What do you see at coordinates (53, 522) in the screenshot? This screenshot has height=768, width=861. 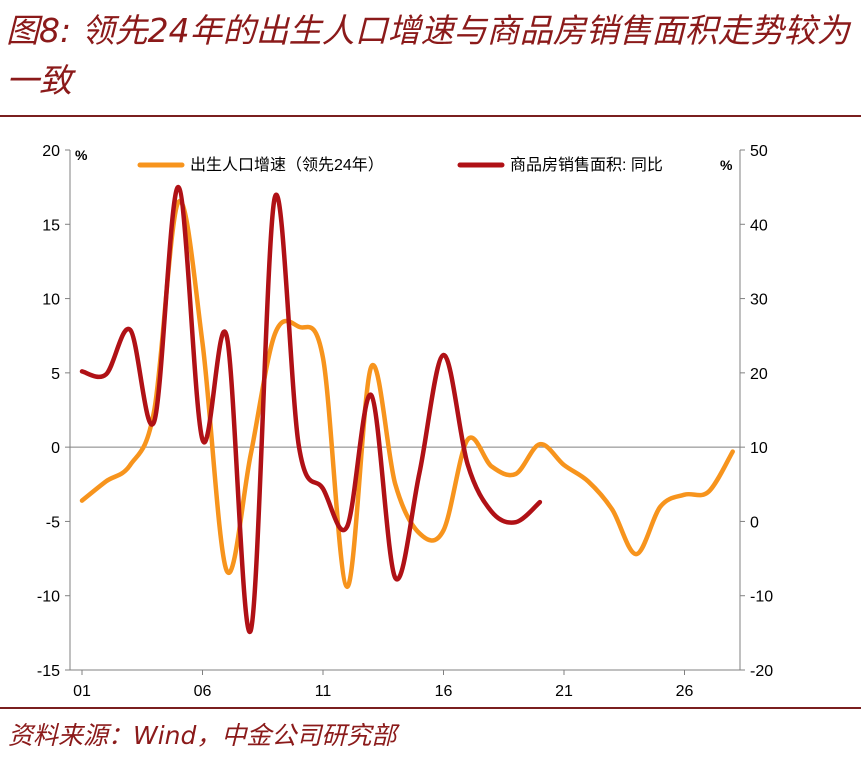 I see `left-tick-label: -5` at bounding box center [53, 522].